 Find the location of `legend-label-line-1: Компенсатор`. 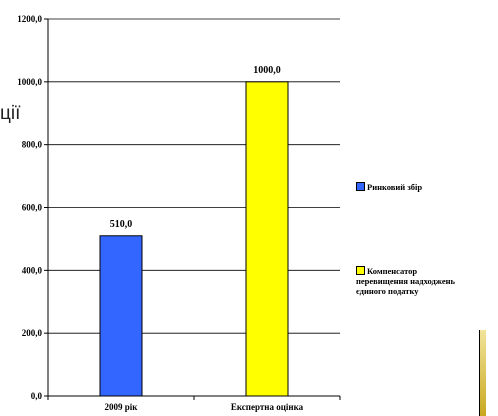

legend-label-line-1: Компенсатор is located at coordinates (392, 271).